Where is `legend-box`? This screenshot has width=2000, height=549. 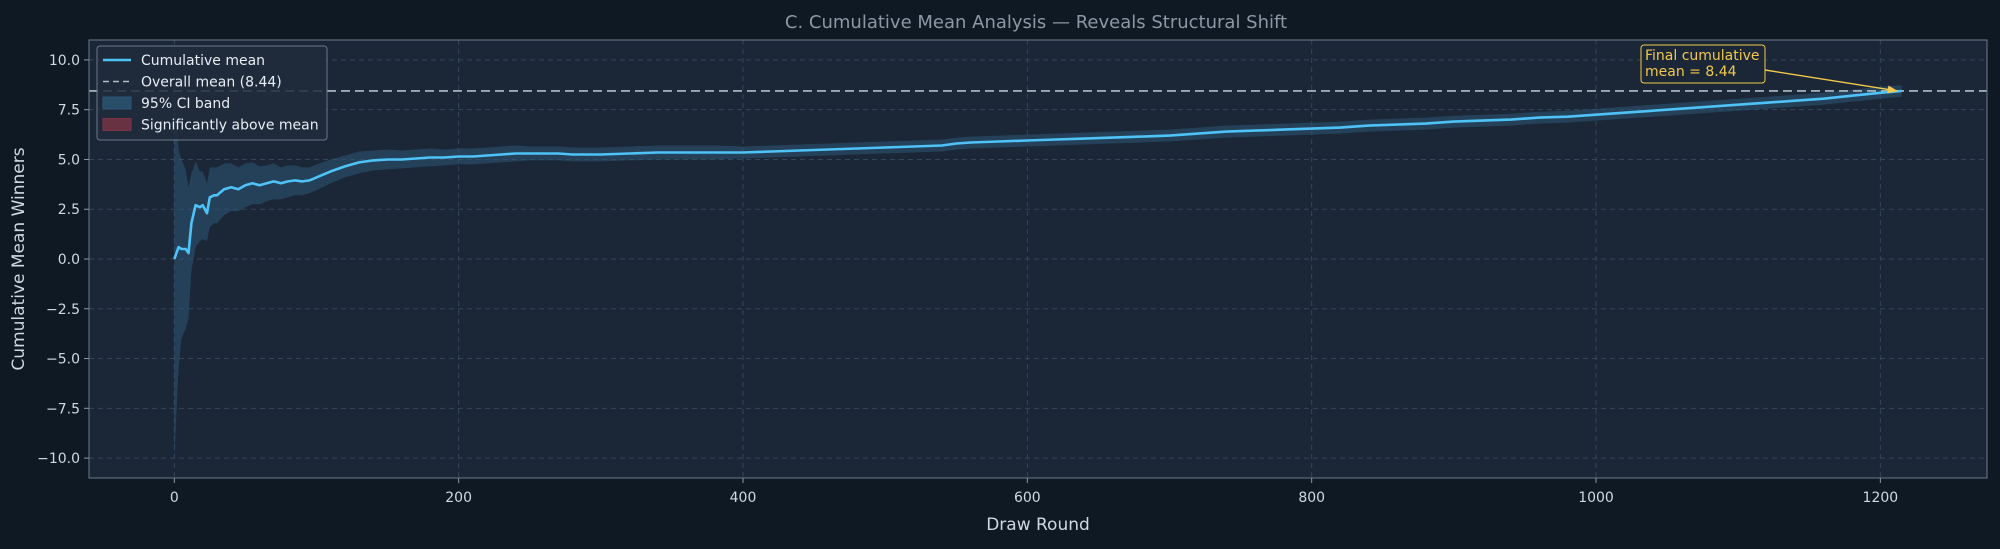 legend-box is located at coordinates (212, 93).